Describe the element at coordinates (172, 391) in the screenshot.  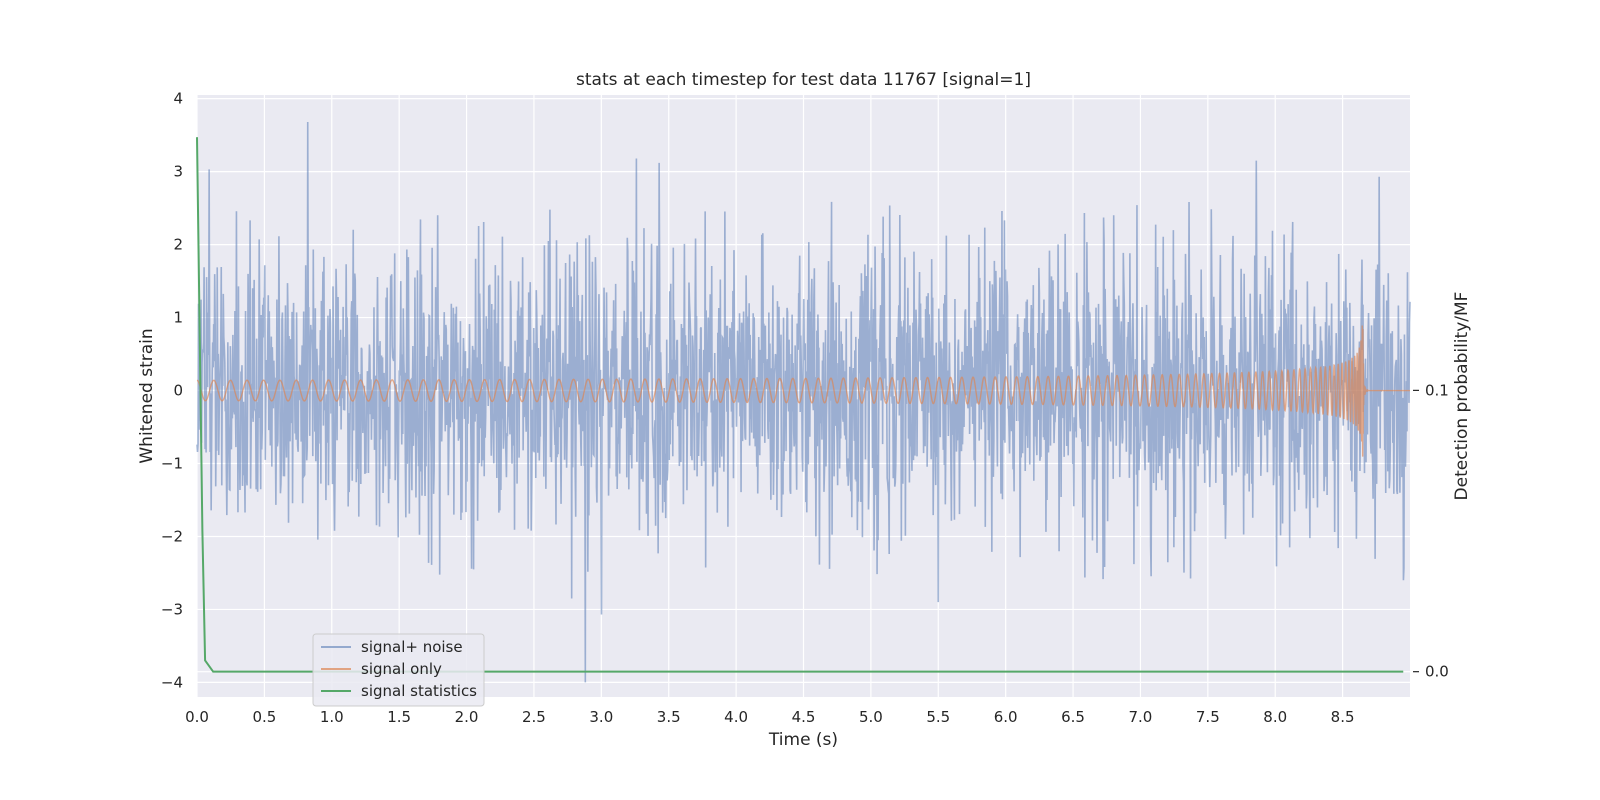
I see `y-axis-ticks: 4 3 2 1 0 −1 −2 −3 −4` at that location.